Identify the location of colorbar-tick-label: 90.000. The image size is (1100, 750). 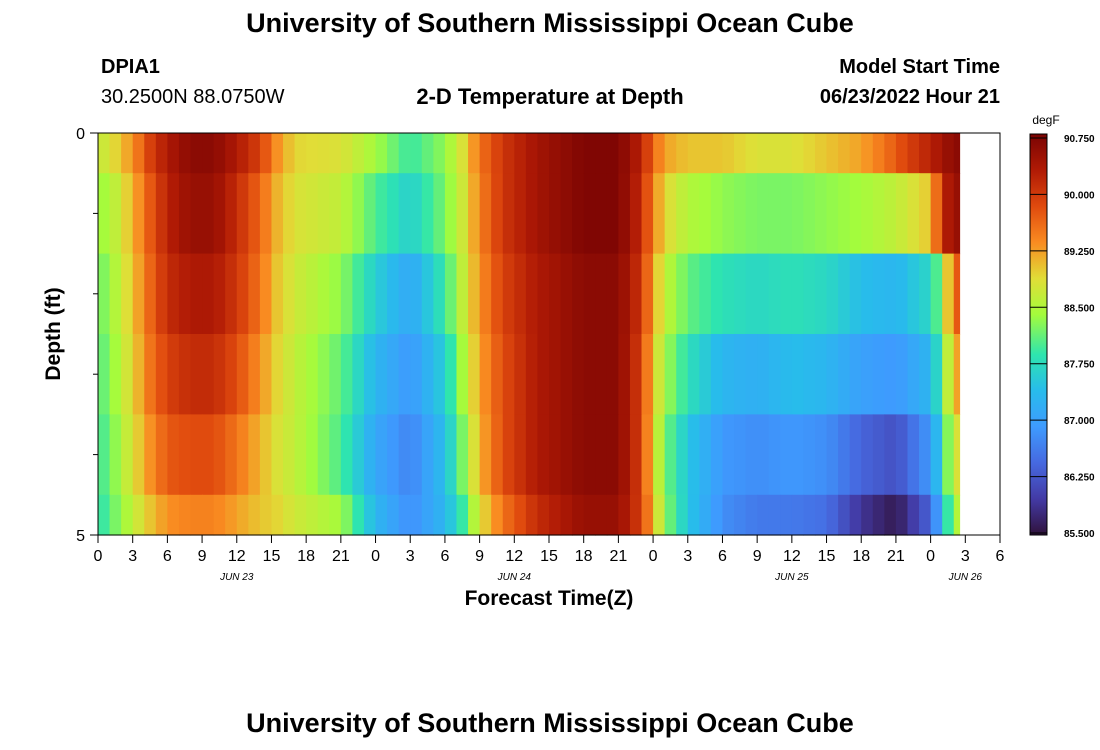
(1079, 195).